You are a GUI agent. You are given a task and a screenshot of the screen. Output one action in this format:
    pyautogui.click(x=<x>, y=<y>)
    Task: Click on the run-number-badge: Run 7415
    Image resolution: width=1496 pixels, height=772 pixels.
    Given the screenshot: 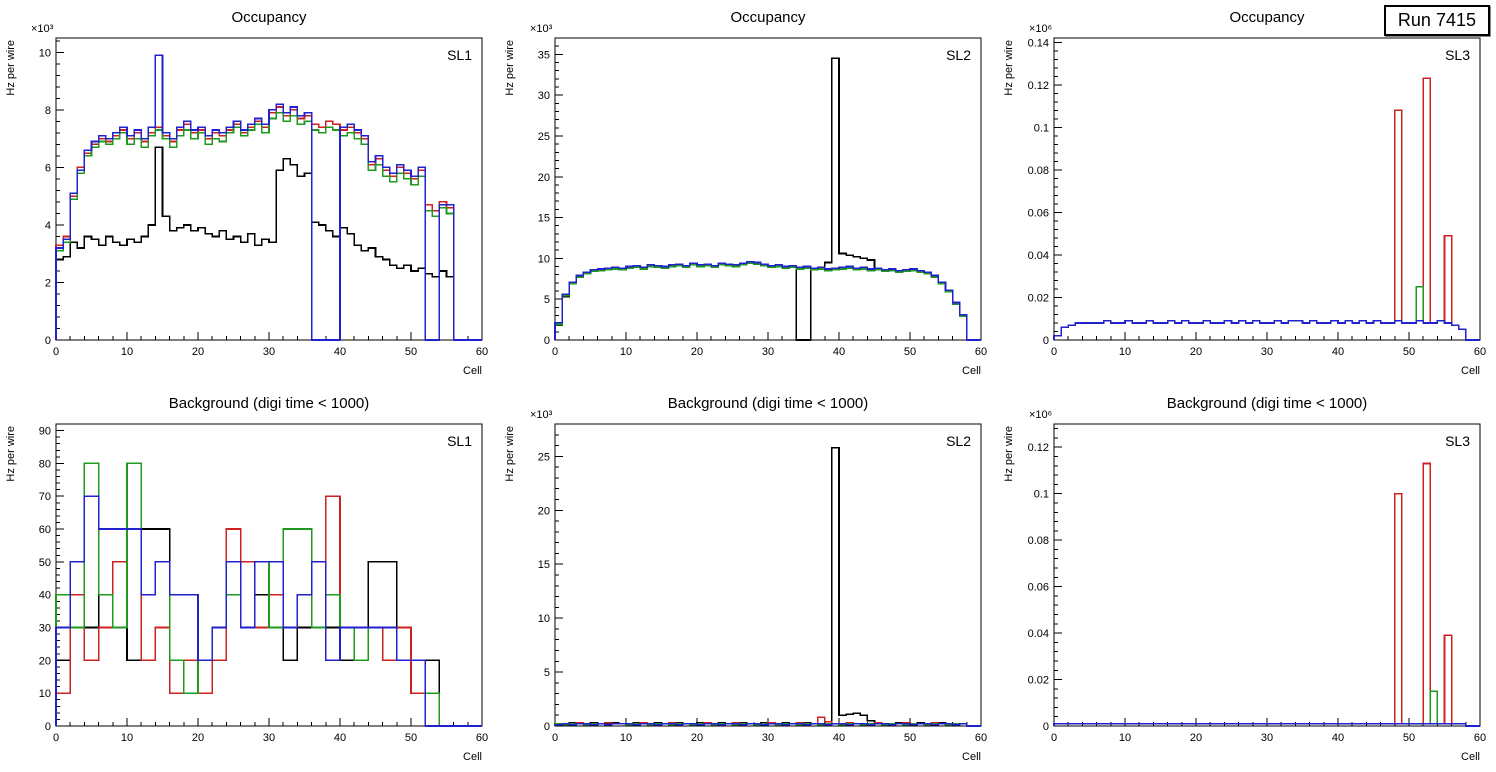 What is the action you would take?
    pyautogui.click(x=1436, y=20)
    